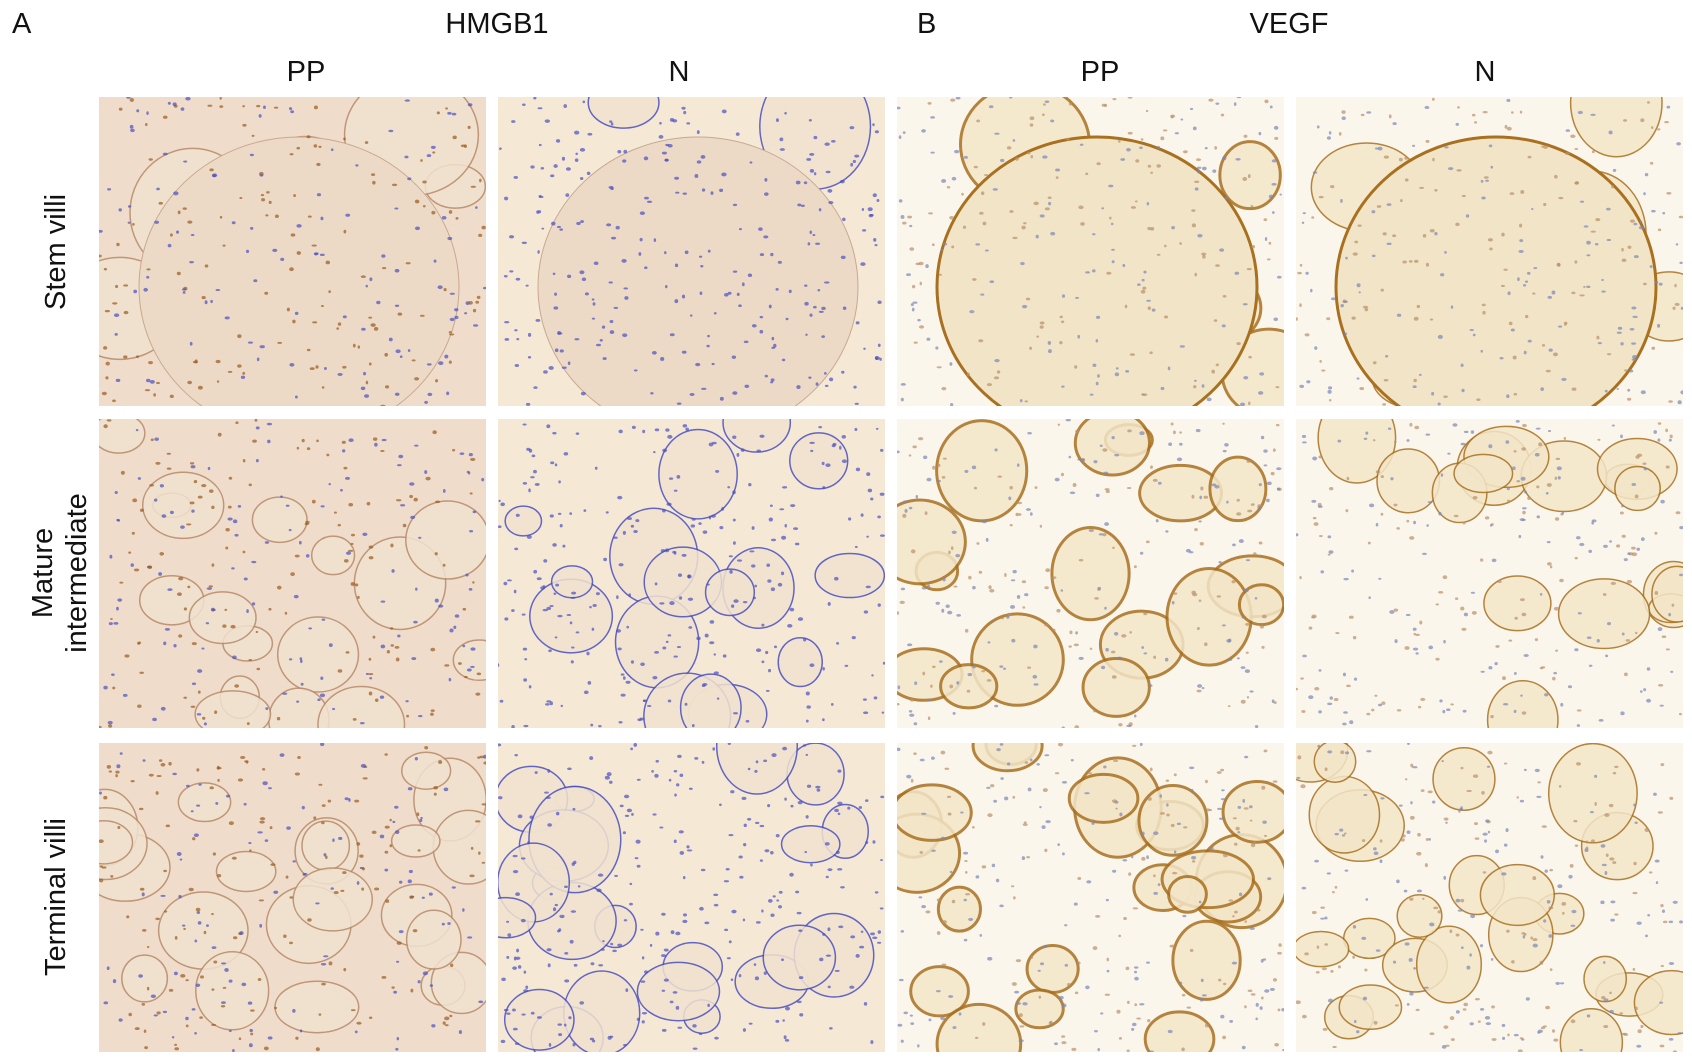 This screenshot has width=1692, height=1062. What do you see at coordinates (22, 24) in the screenshot?
I see `figure-label-a: A` at bounding box center [22, 24].